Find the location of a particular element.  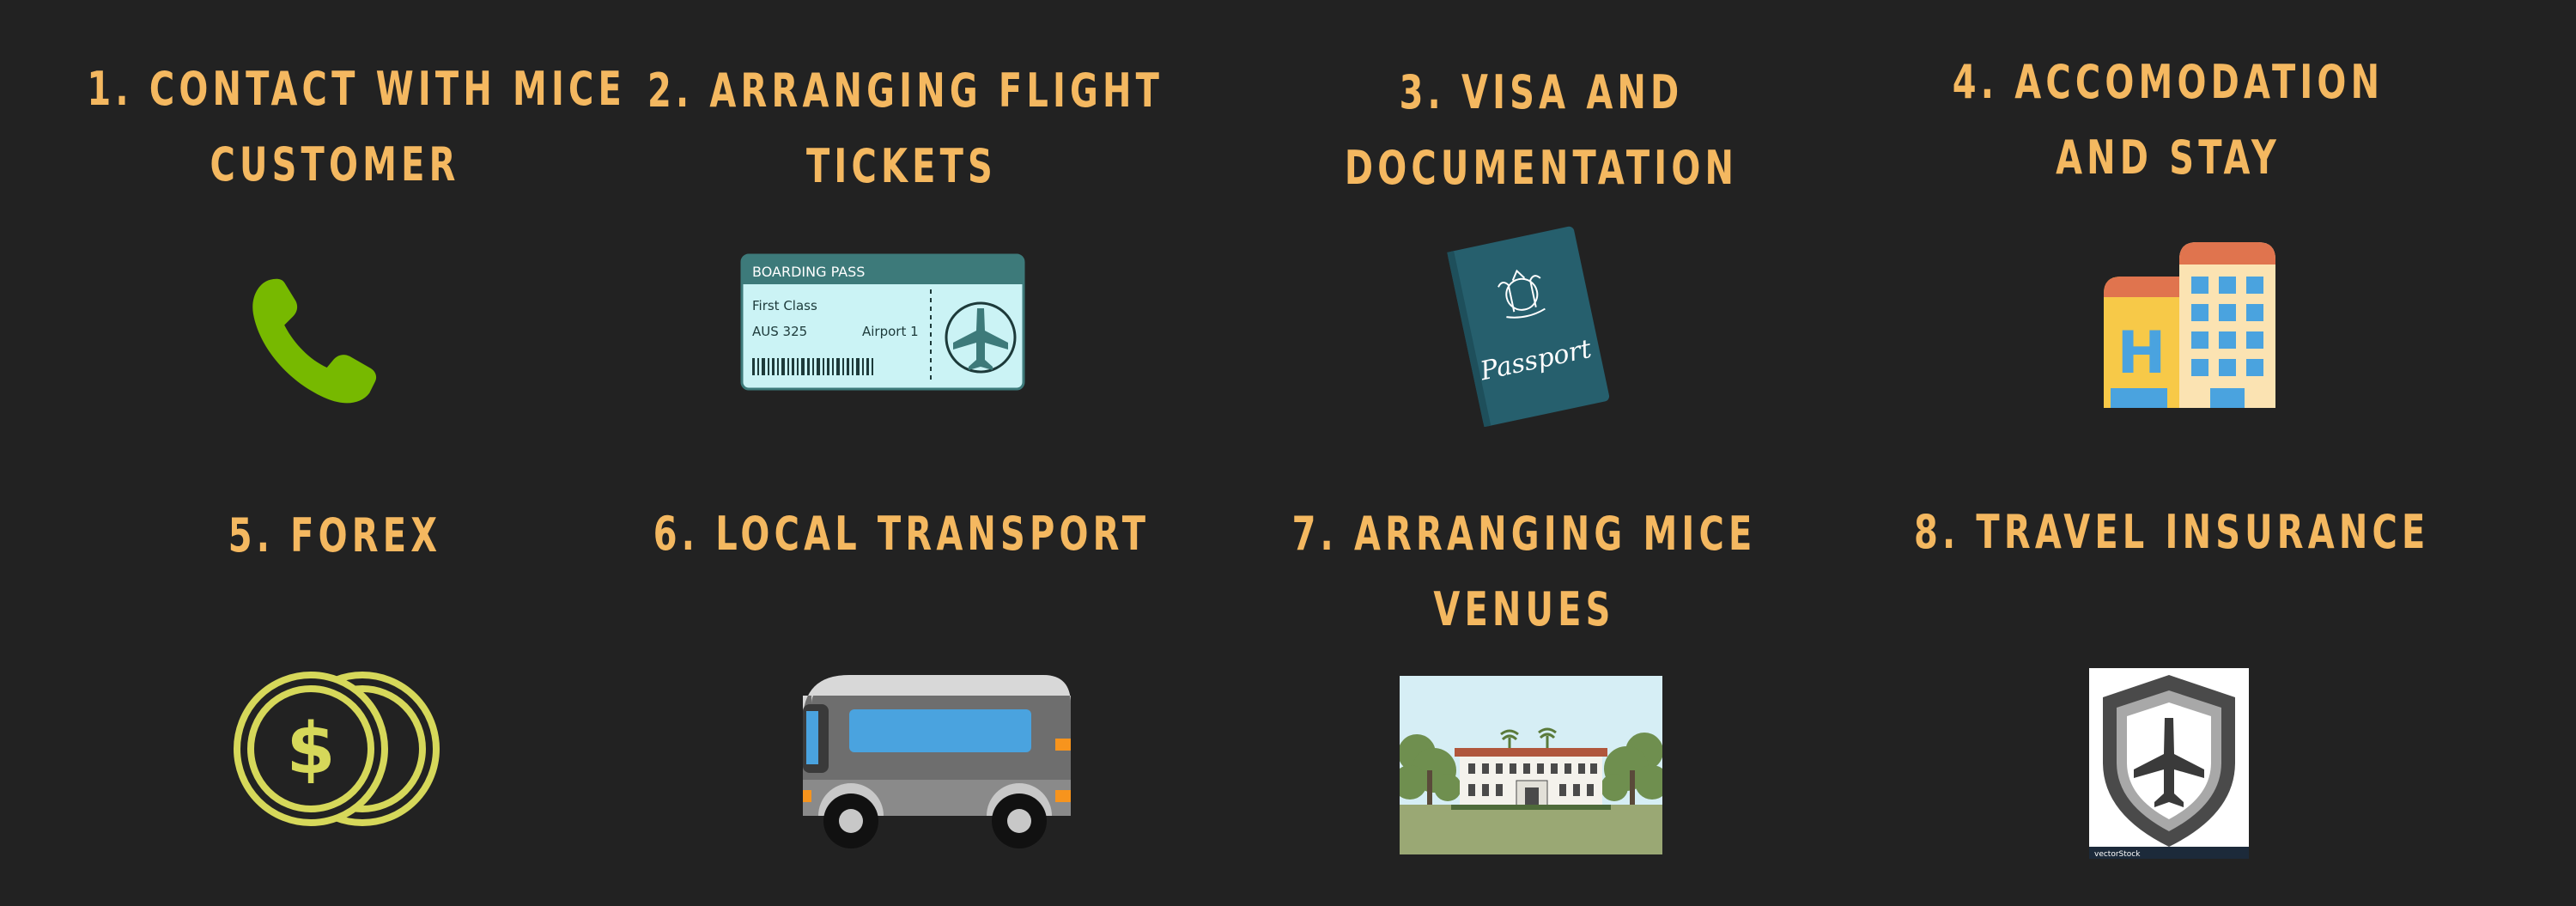

dollar-symbol: $ is located at coordinates (311, 749).